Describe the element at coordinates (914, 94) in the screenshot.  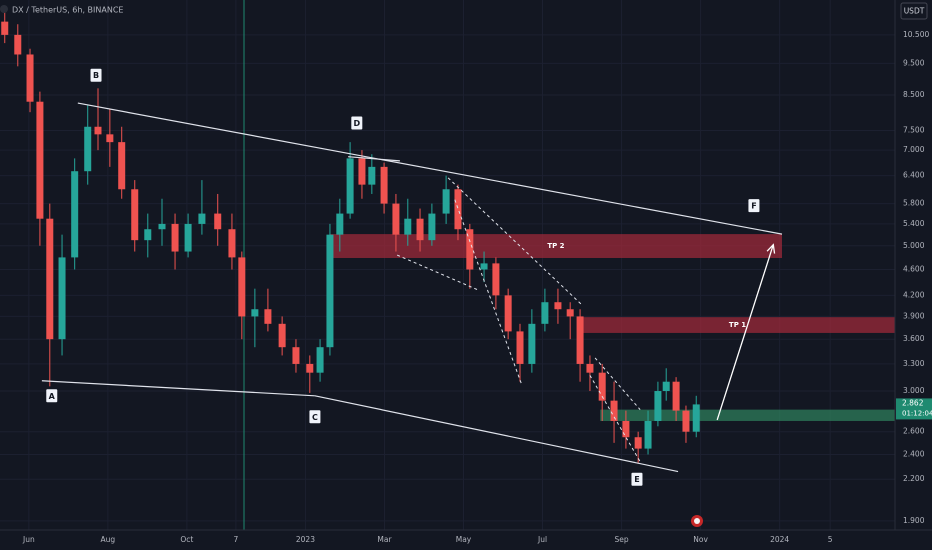
I see `y-tick-label: 8.500` at that location.